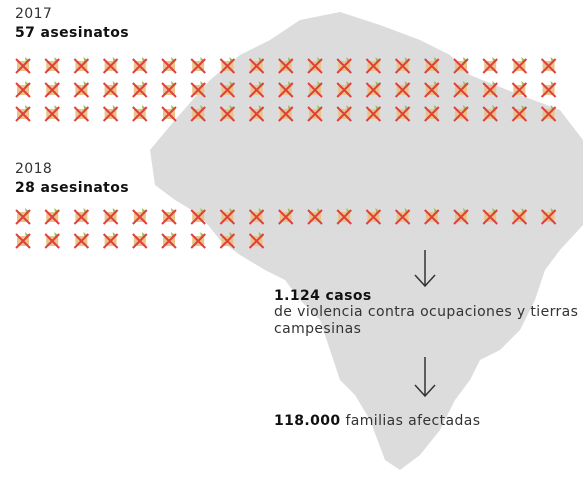  Describe the element at coordinates (323, 296) in the screenshot. I see `cases-headline: 1.124 casos` at that location.